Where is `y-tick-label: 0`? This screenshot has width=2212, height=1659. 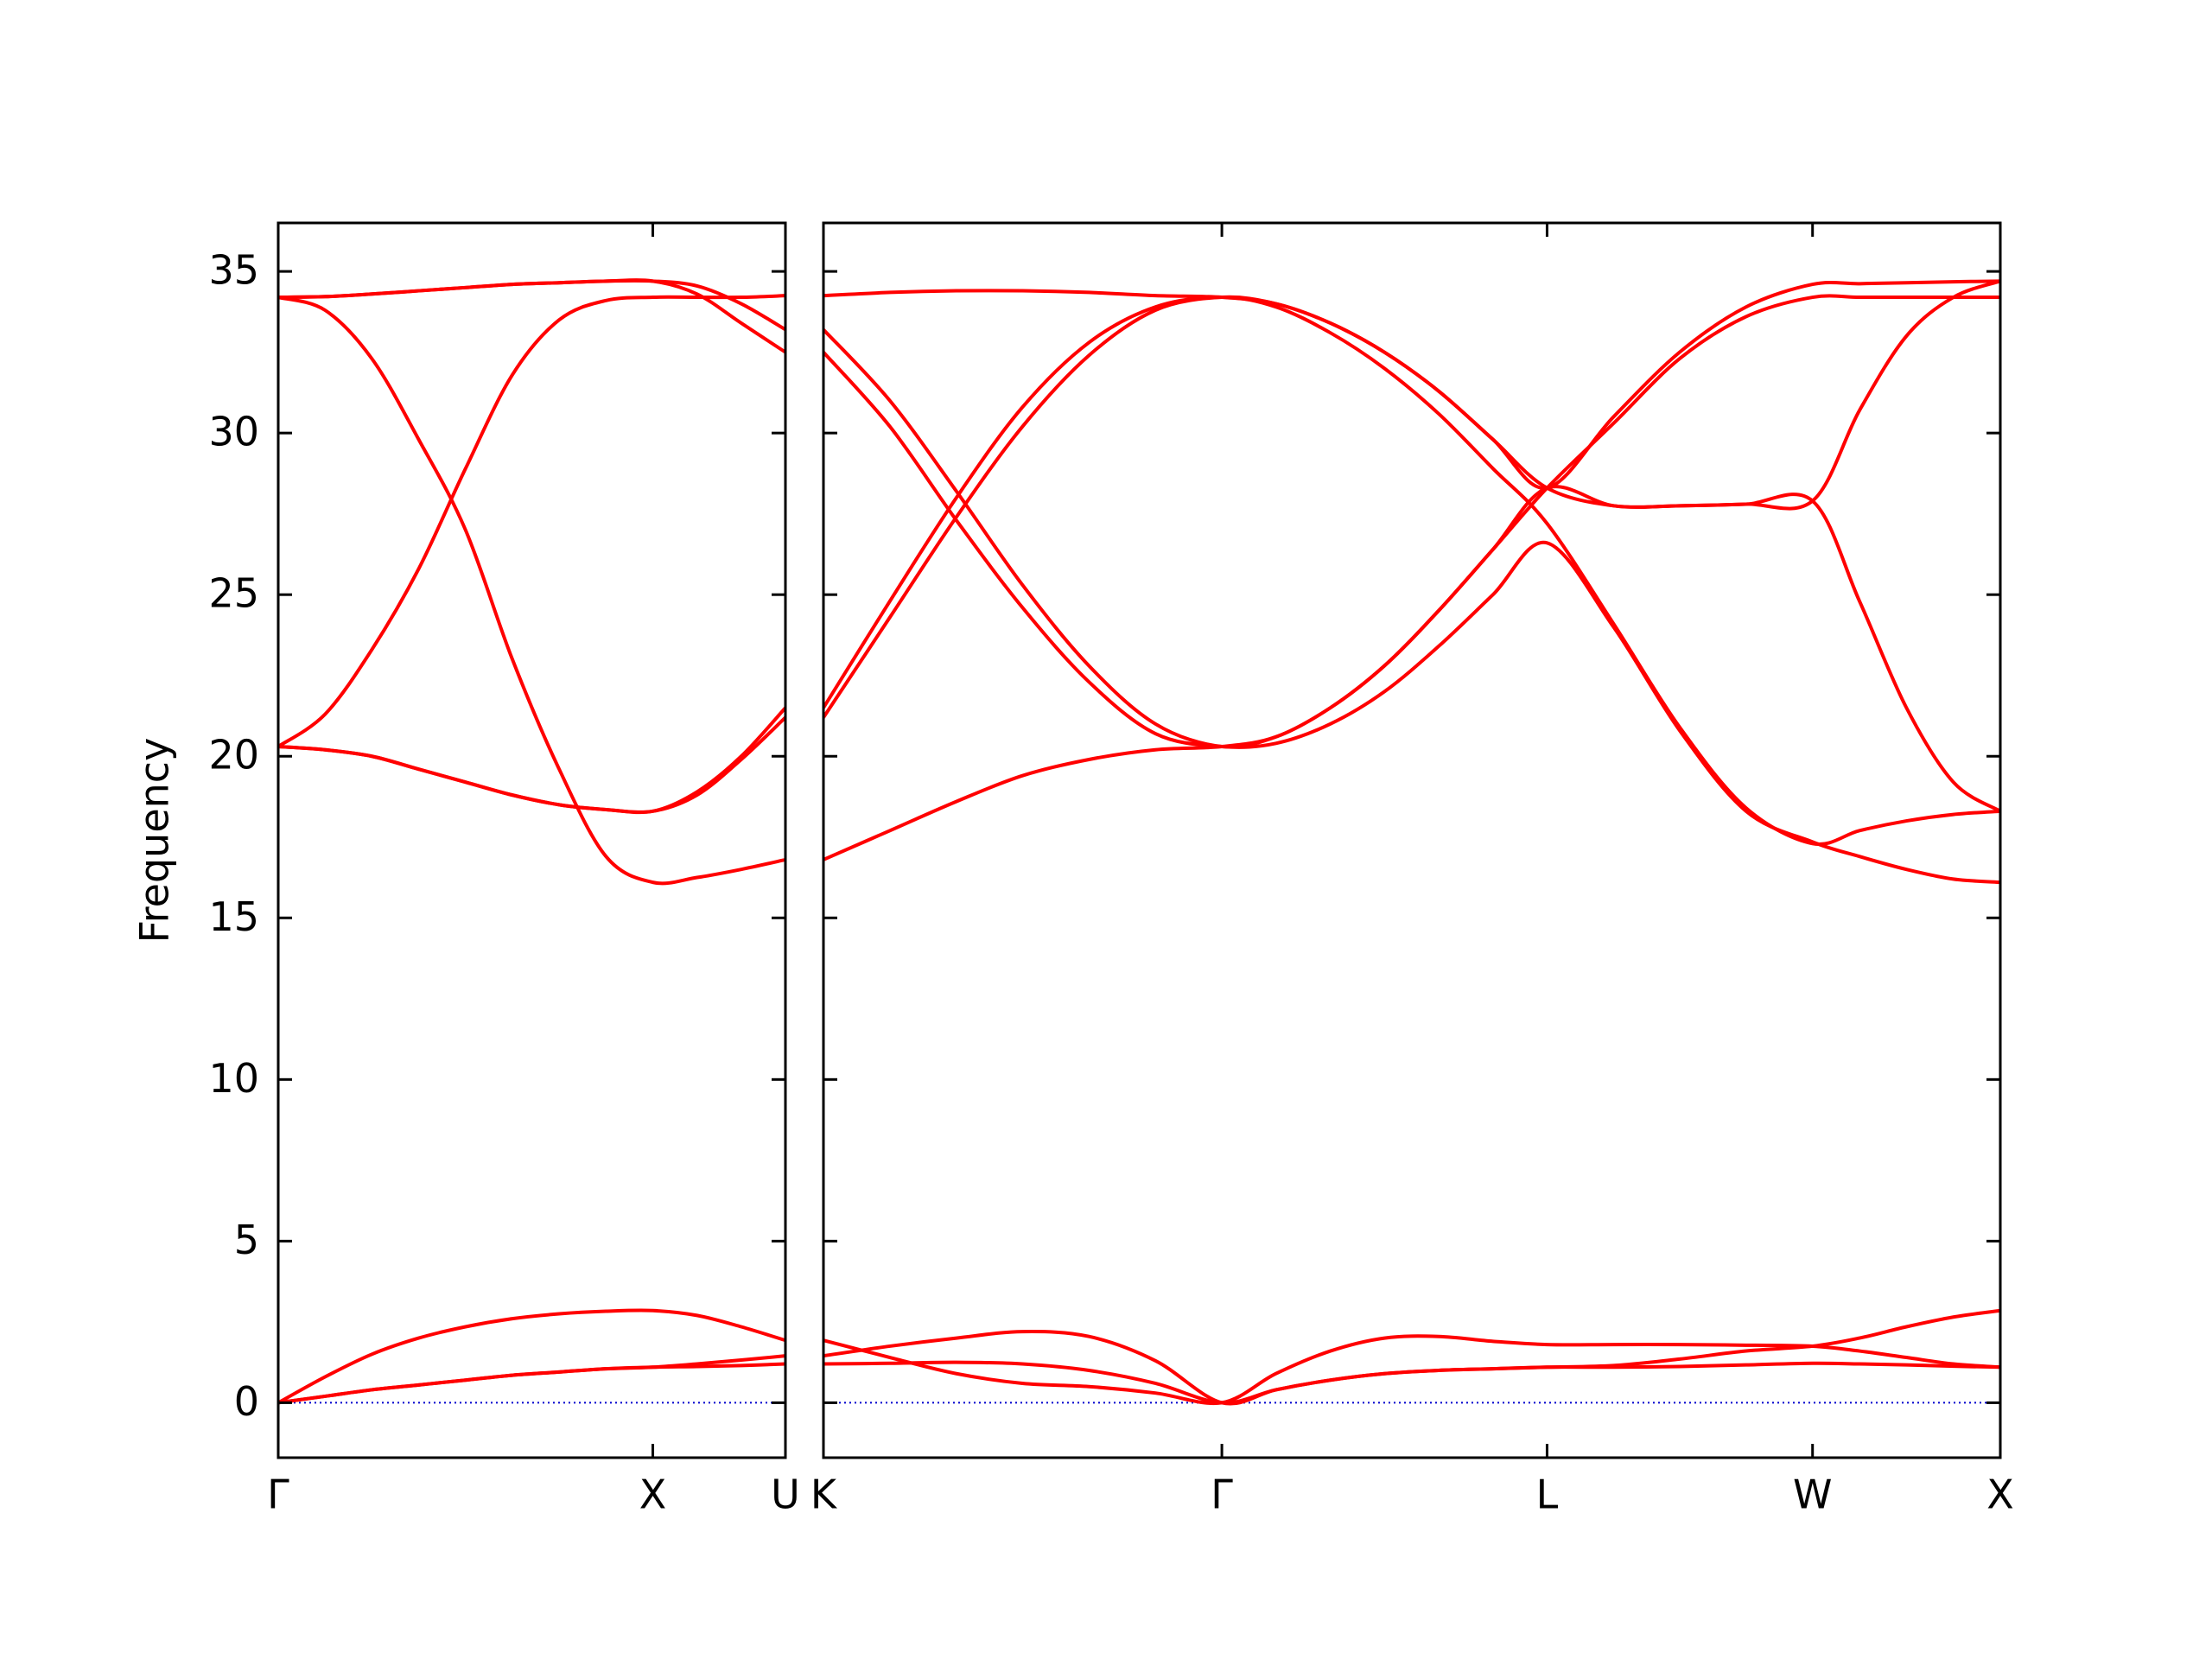
y-tick-label: 0 is located at coordinates (246, 1401).